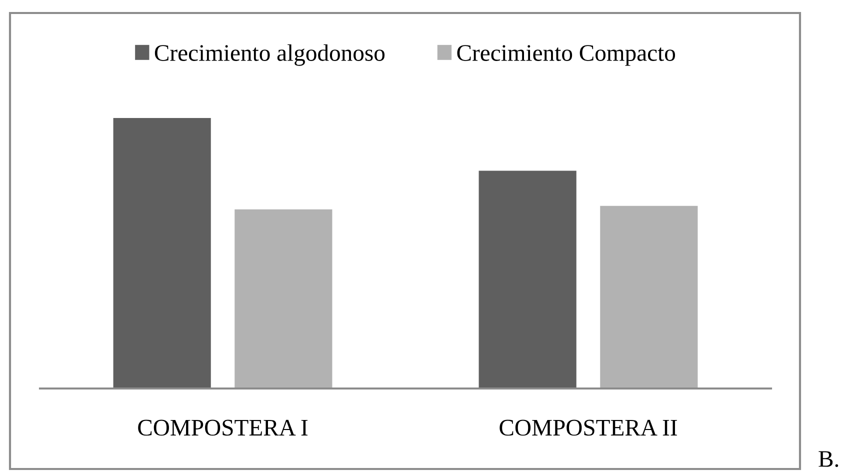 The height and width of the screenshot is (471, 843). Describe the element at coordinates (223, 428) in the screenshot. I see `x-tick-label: COMPOSTERA I` at that location.